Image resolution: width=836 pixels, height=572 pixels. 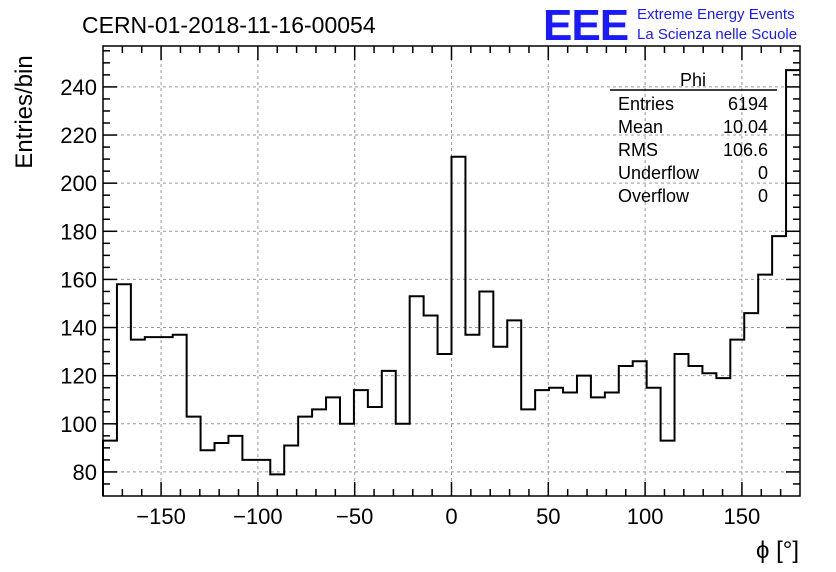 I want to click on x-tick-labels: −150 −100 −50 0 50 100 150, so click(x=448, y=516).